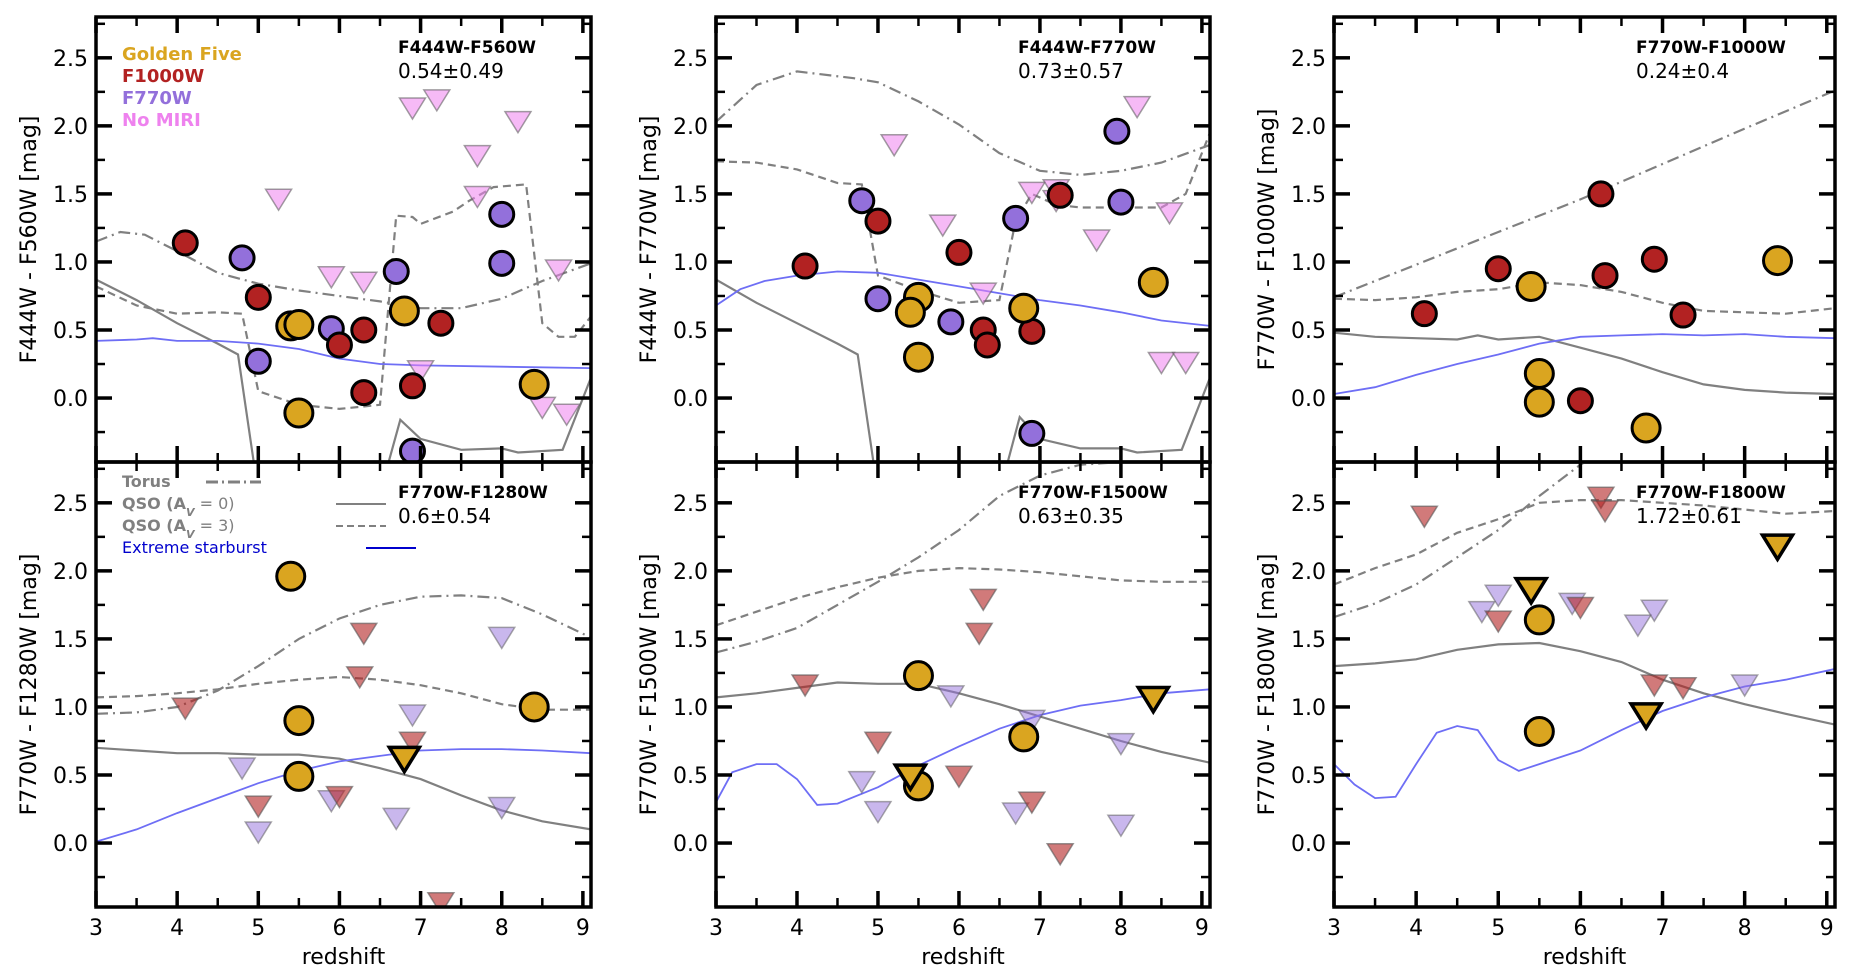  Describe the element at coordinates (154, 503) in the screenshot. I see `legend-entry-text: QSO (A` at that location.